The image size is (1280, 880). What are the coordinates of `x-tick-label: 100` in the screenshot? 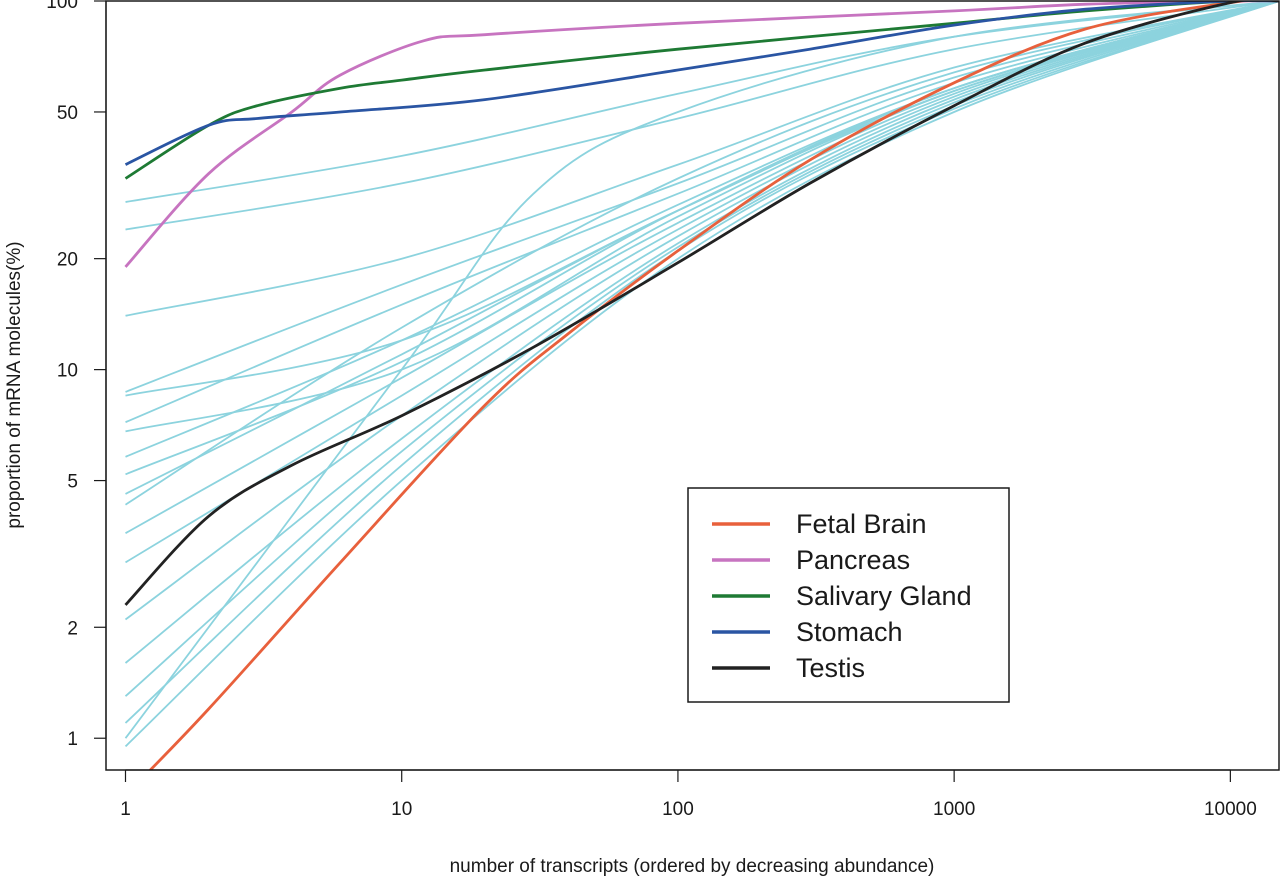 It's located at (678, 809).